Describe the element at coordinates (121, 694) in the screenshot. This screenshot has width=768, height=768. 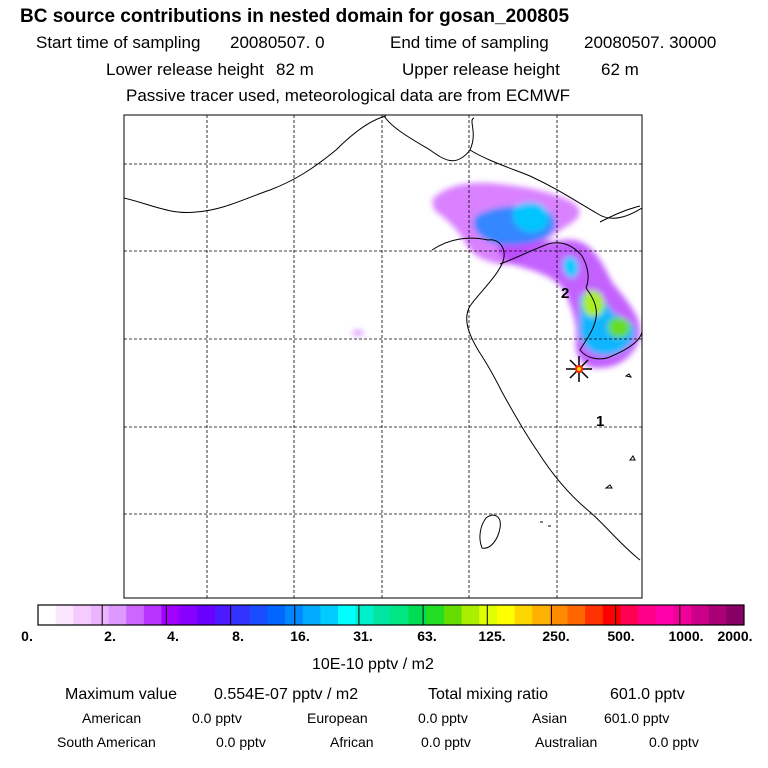
I see `max-value-label: Maximum value` at that location.